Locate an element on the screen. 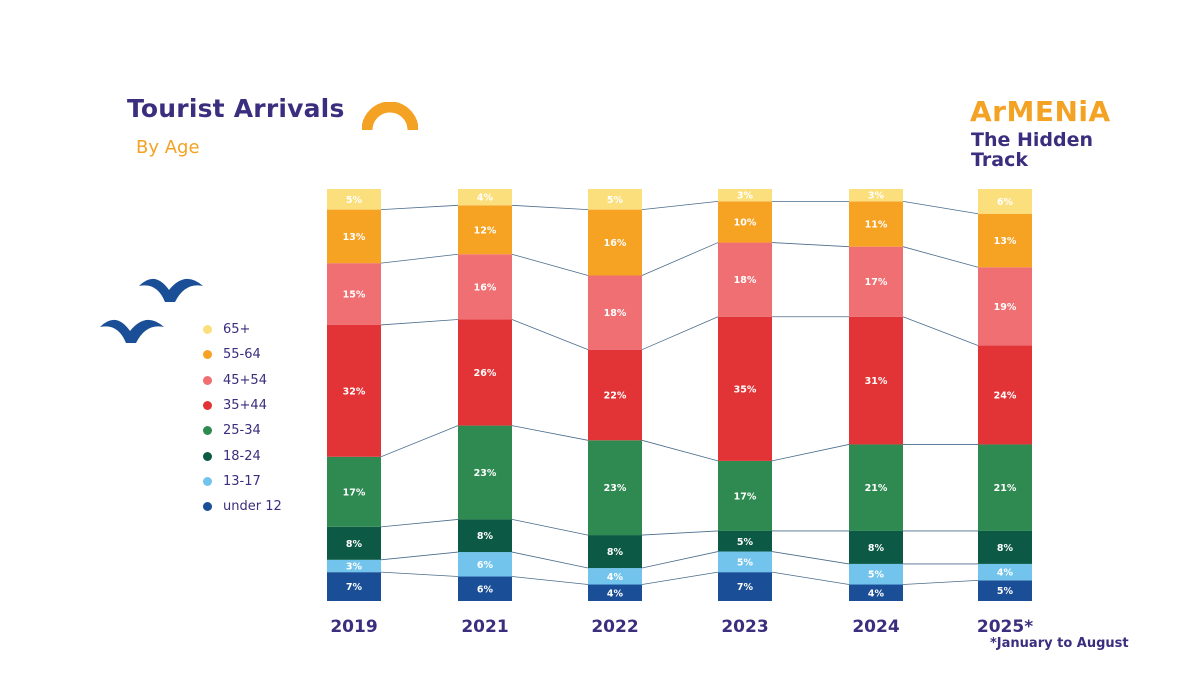 The width and height of the screenshot is (1200, 700). data-label: 22% is located at coordinates (615, 396).